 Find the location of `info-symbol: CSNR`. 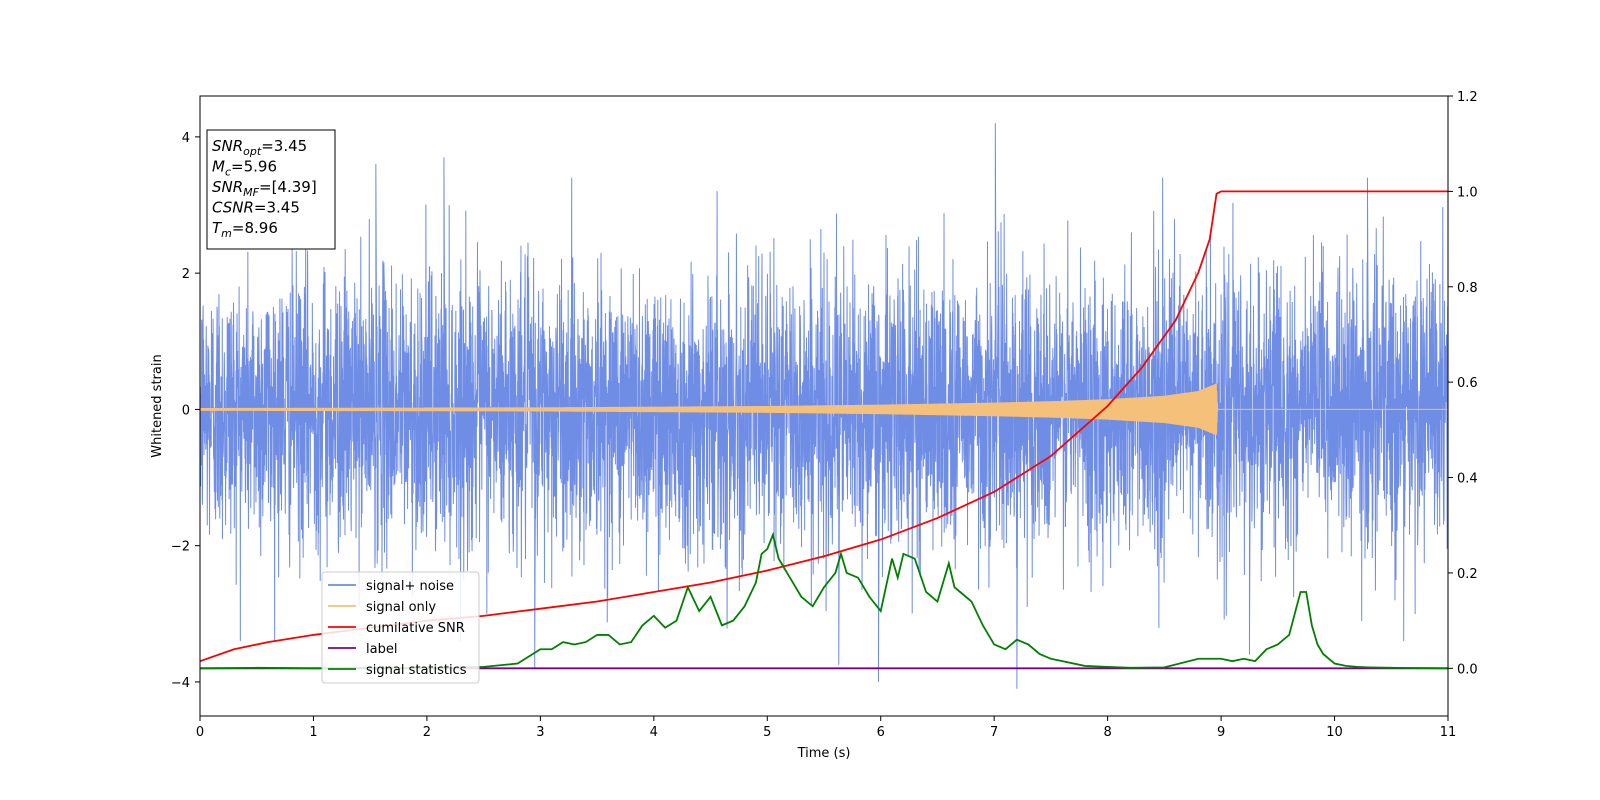

info-symbol: CSNR is located at coordinates (233, 208).